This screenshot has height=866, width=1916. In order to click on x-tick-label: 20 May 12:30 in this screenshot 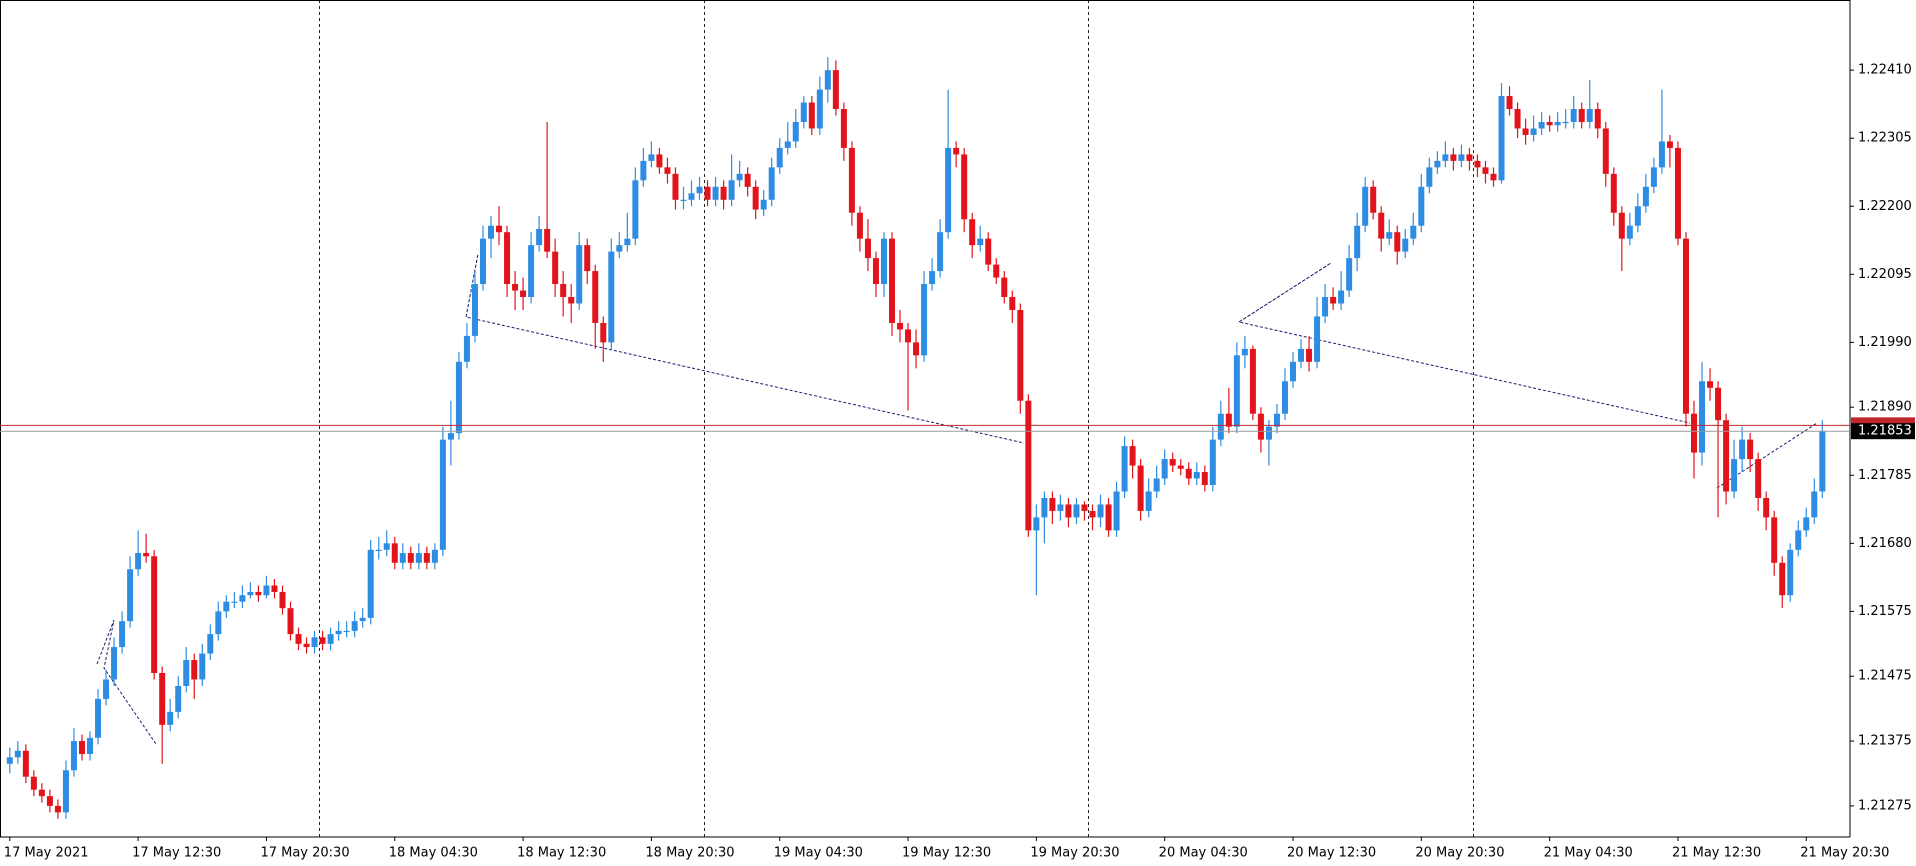, I will do `click(1331, 853)`.